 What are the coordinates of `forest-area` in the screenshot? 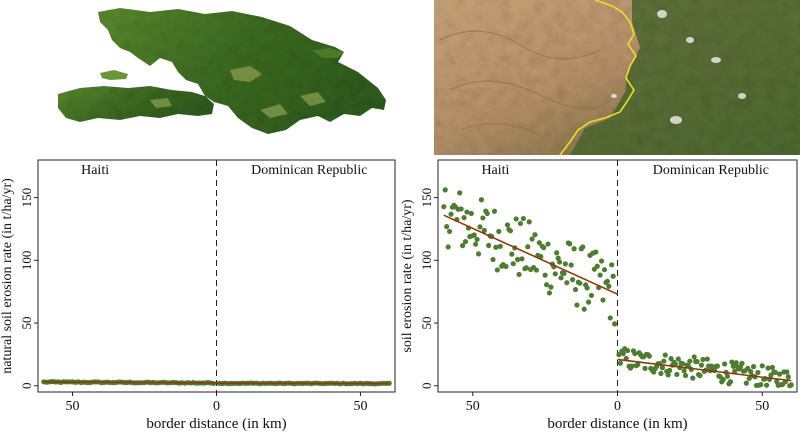 It's located at (685, 77).